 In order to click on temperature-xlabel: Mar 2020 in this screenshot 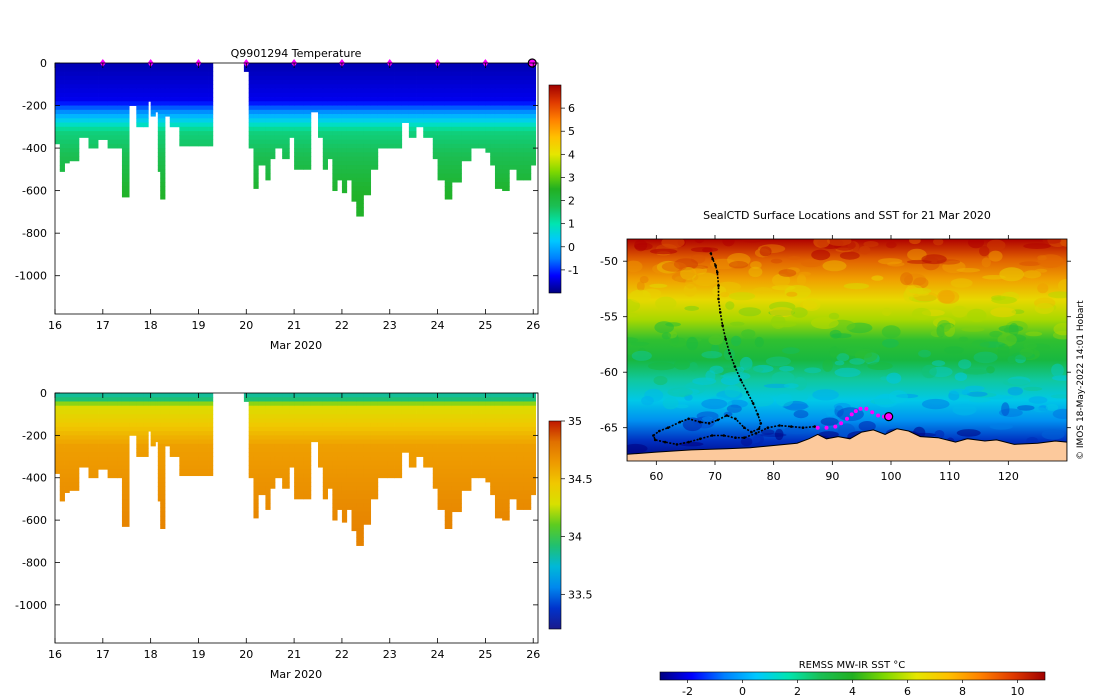, I will do `click(296, 345)`.